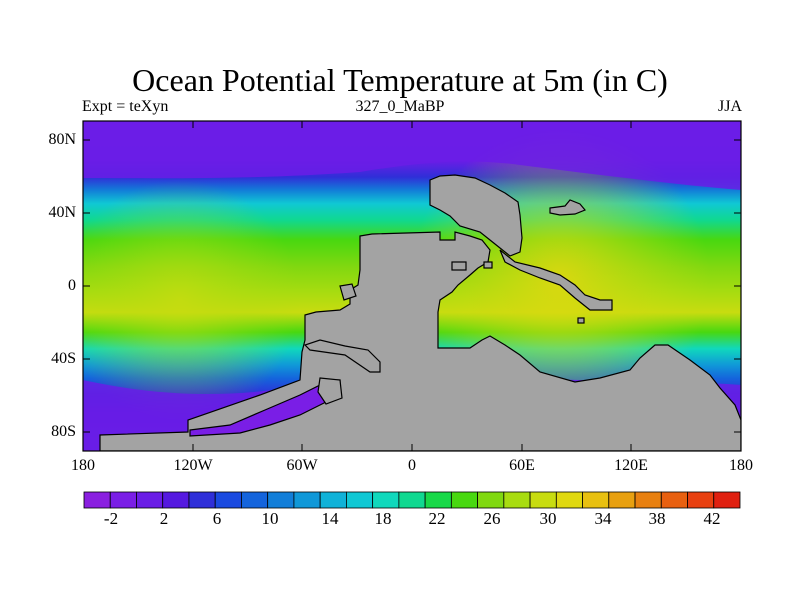 Image resolution: width=800 pixels, height=600 pixels. Describe the element at coordinates (63, 431) in the screenshot. I see `lat-label-80s: 80S` at that location.